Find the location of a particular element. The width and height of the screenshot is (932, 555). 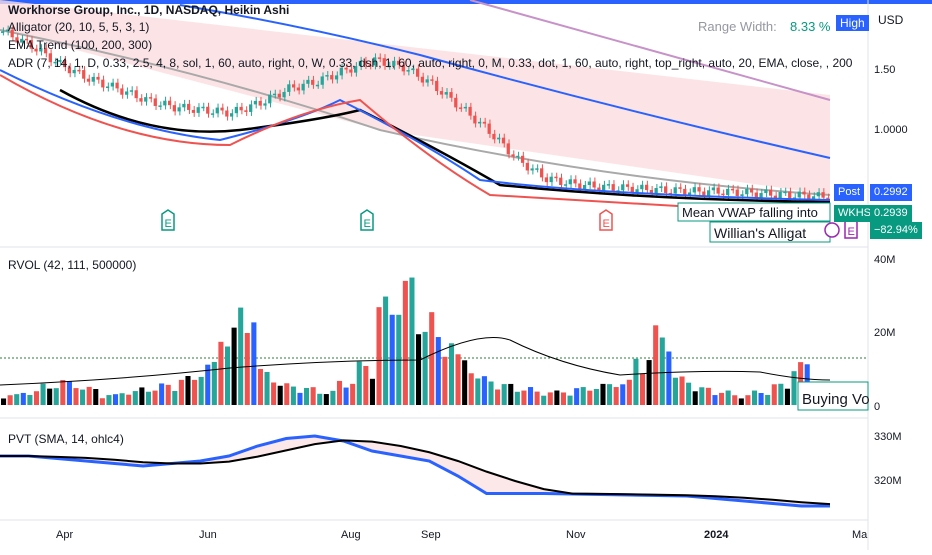

indicator-alligator-label: Alligator (20, 10, 5, 5, 3, 1) is located at coordinates (79, 27).